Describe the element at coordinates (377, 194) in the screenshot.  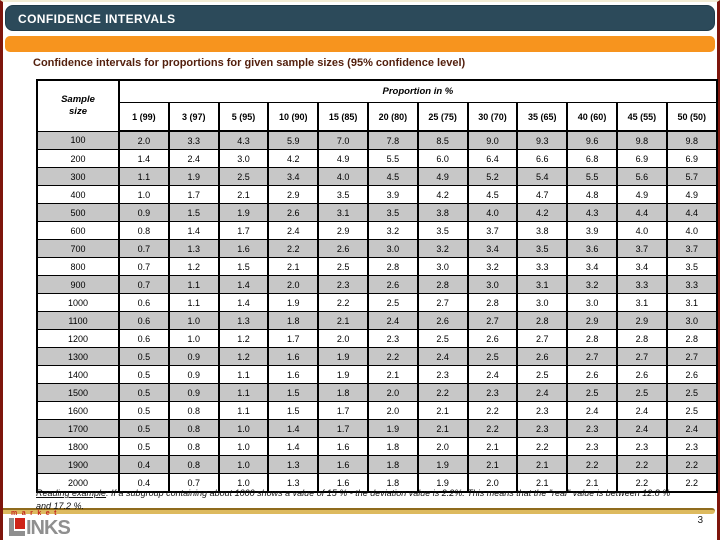
I see `table-row: 400 1.0 1.7 2.1 2.9 3.5 3.9 4.2 4.5 4.7 4.8 4.9 4.9` at that location.